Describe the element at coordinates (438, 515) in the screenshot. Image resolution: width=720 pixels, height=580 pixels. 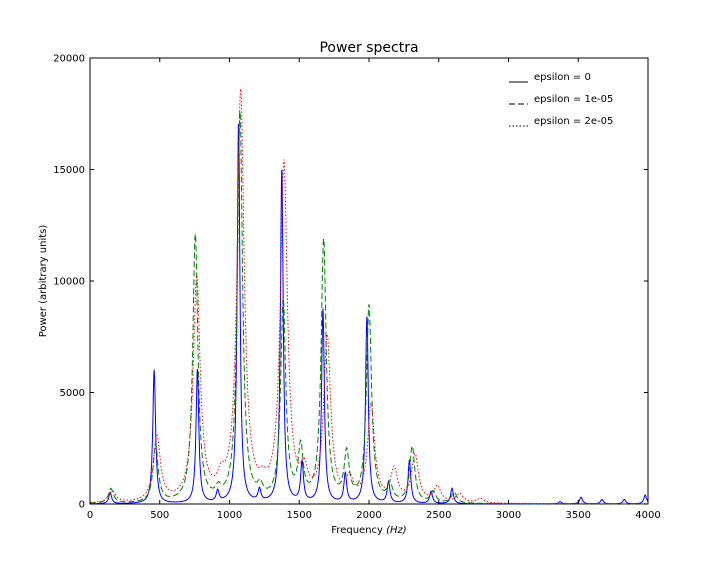
I see `x-tick-label: 2500` at that location.